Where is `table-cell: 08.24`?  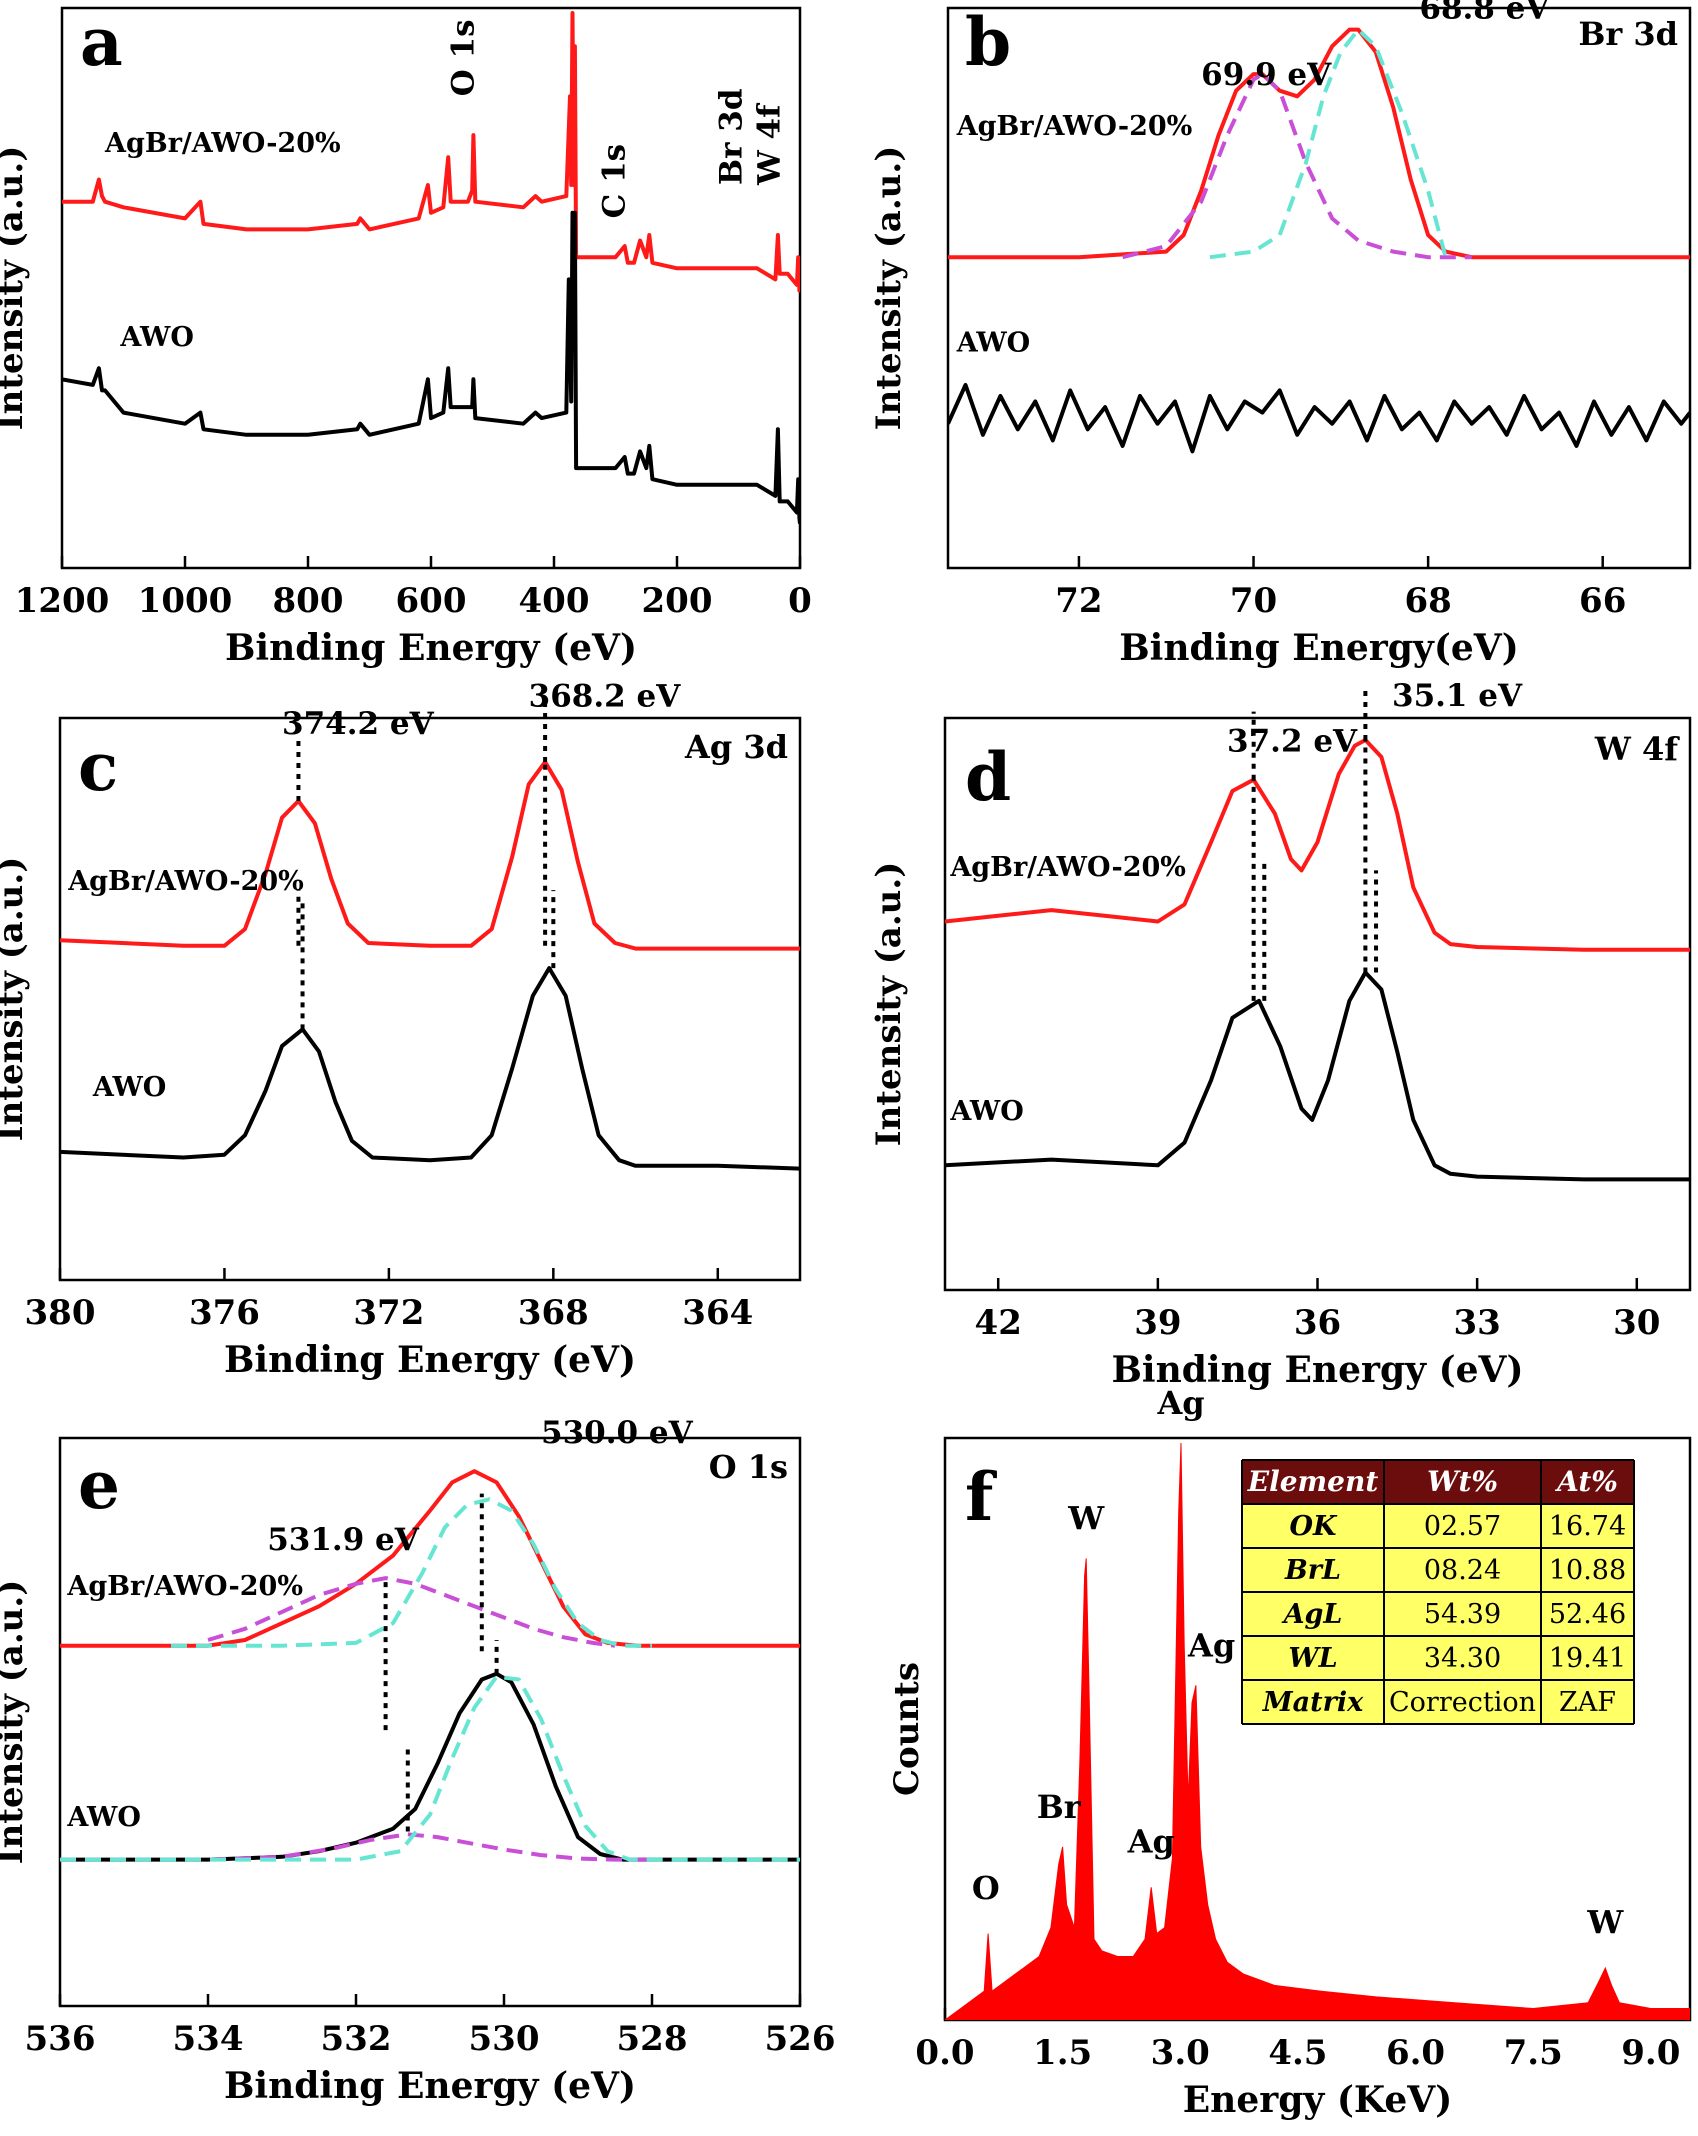 table-cell: 08.24 is located at coordinates (1462, 1570).